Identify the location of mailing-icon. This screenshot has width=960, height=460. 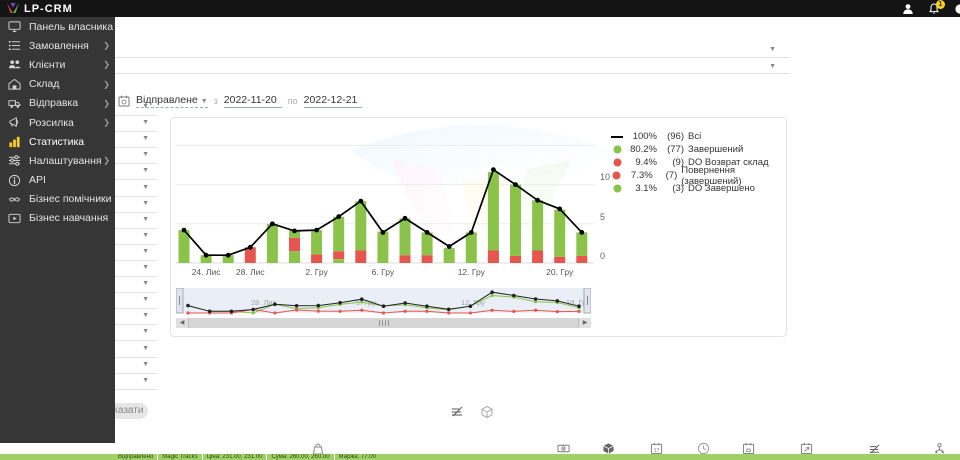
(14, 122).